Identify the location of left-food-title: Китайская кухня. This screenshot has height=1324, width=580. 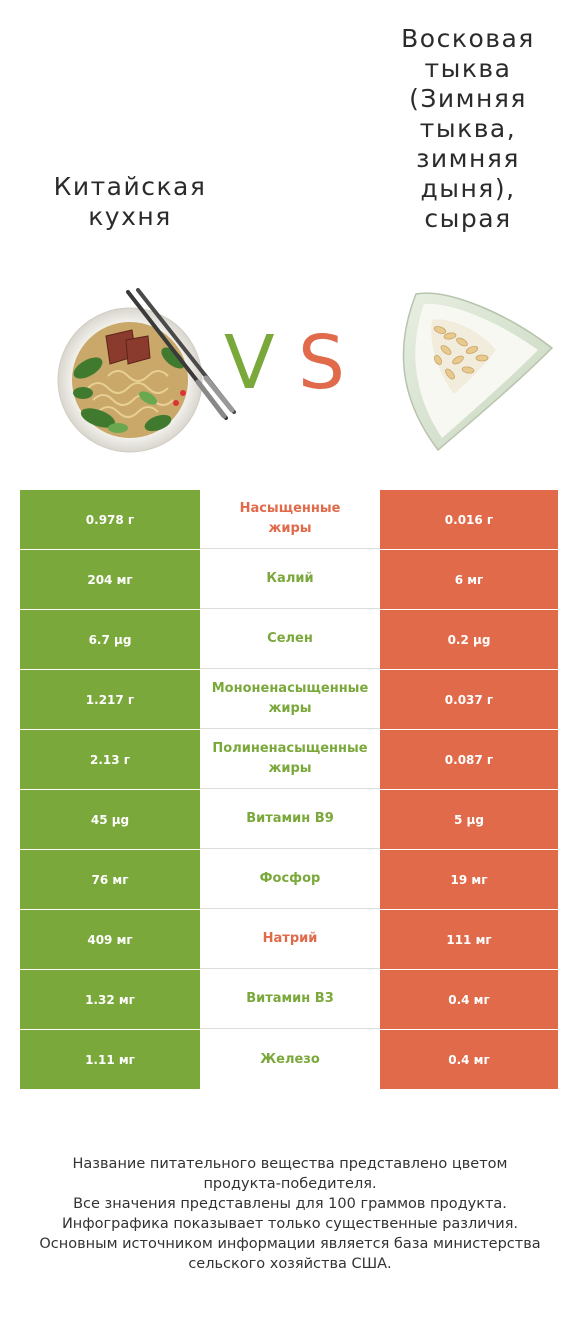
(130, 201).